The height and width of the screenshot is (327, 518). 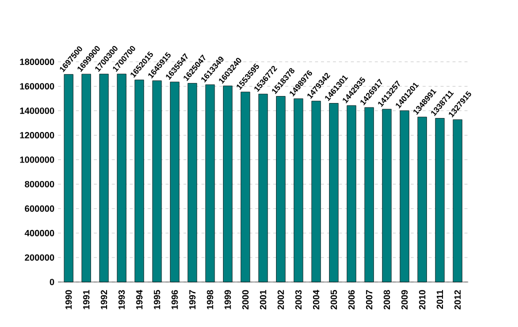 What do you see at coordinates (227, 300) in the screenshot?
I see `x-tick-label: 1999` at bounding box center [227, 300].